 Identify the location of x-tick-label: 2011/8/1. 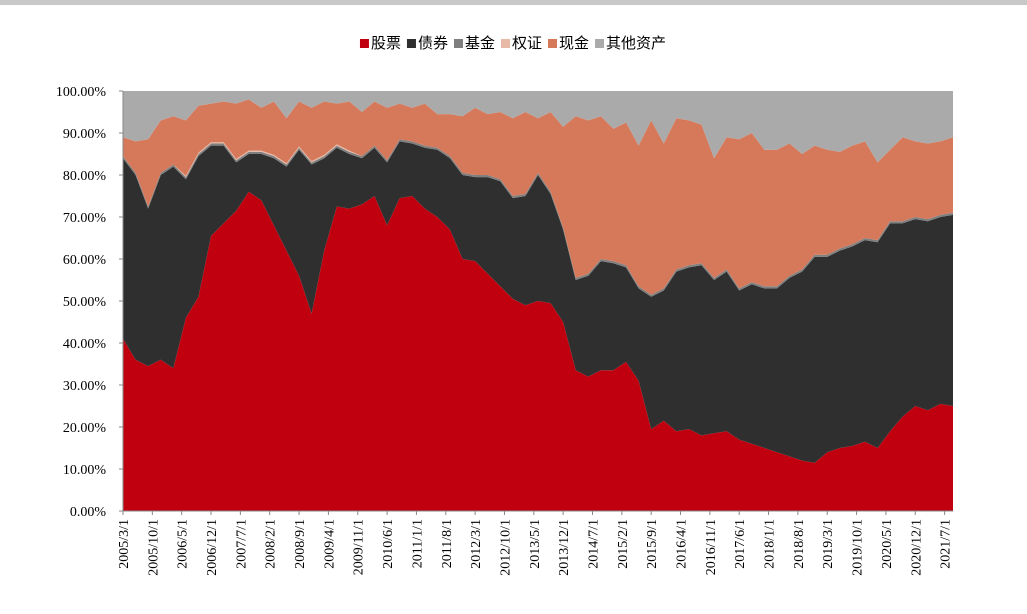
(447, 543).